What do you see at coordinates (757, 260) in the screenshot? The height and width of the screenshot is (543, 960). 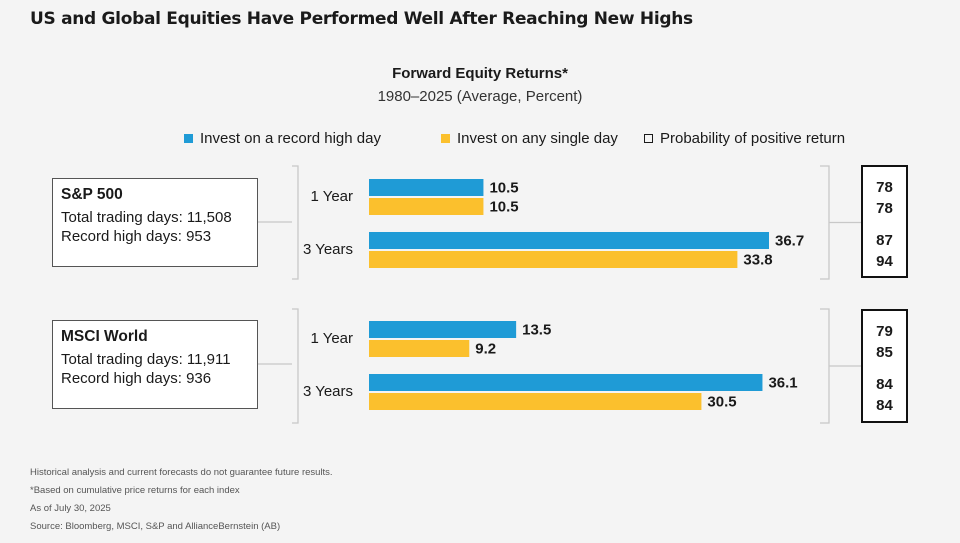 I see `bar-value-label: 33.8` at bounding box center [757, 260].